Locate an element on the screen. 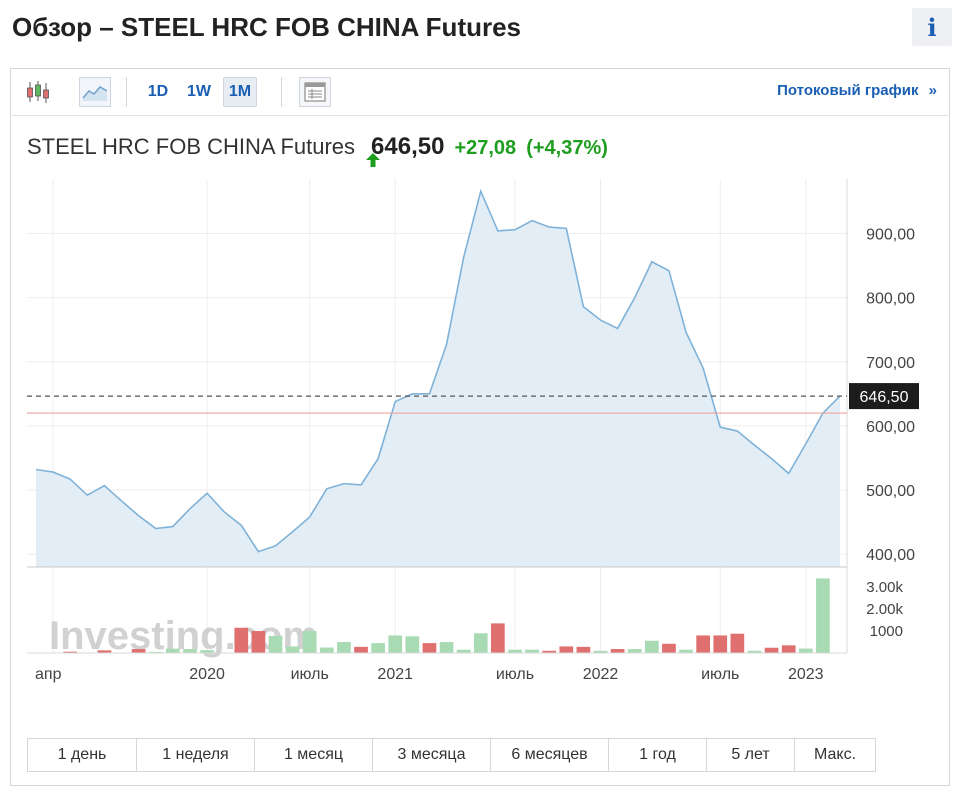 The width and height of the screenshot is (975, 799). timeframe-1w-button: 1W is located at coordinates (199, 91).